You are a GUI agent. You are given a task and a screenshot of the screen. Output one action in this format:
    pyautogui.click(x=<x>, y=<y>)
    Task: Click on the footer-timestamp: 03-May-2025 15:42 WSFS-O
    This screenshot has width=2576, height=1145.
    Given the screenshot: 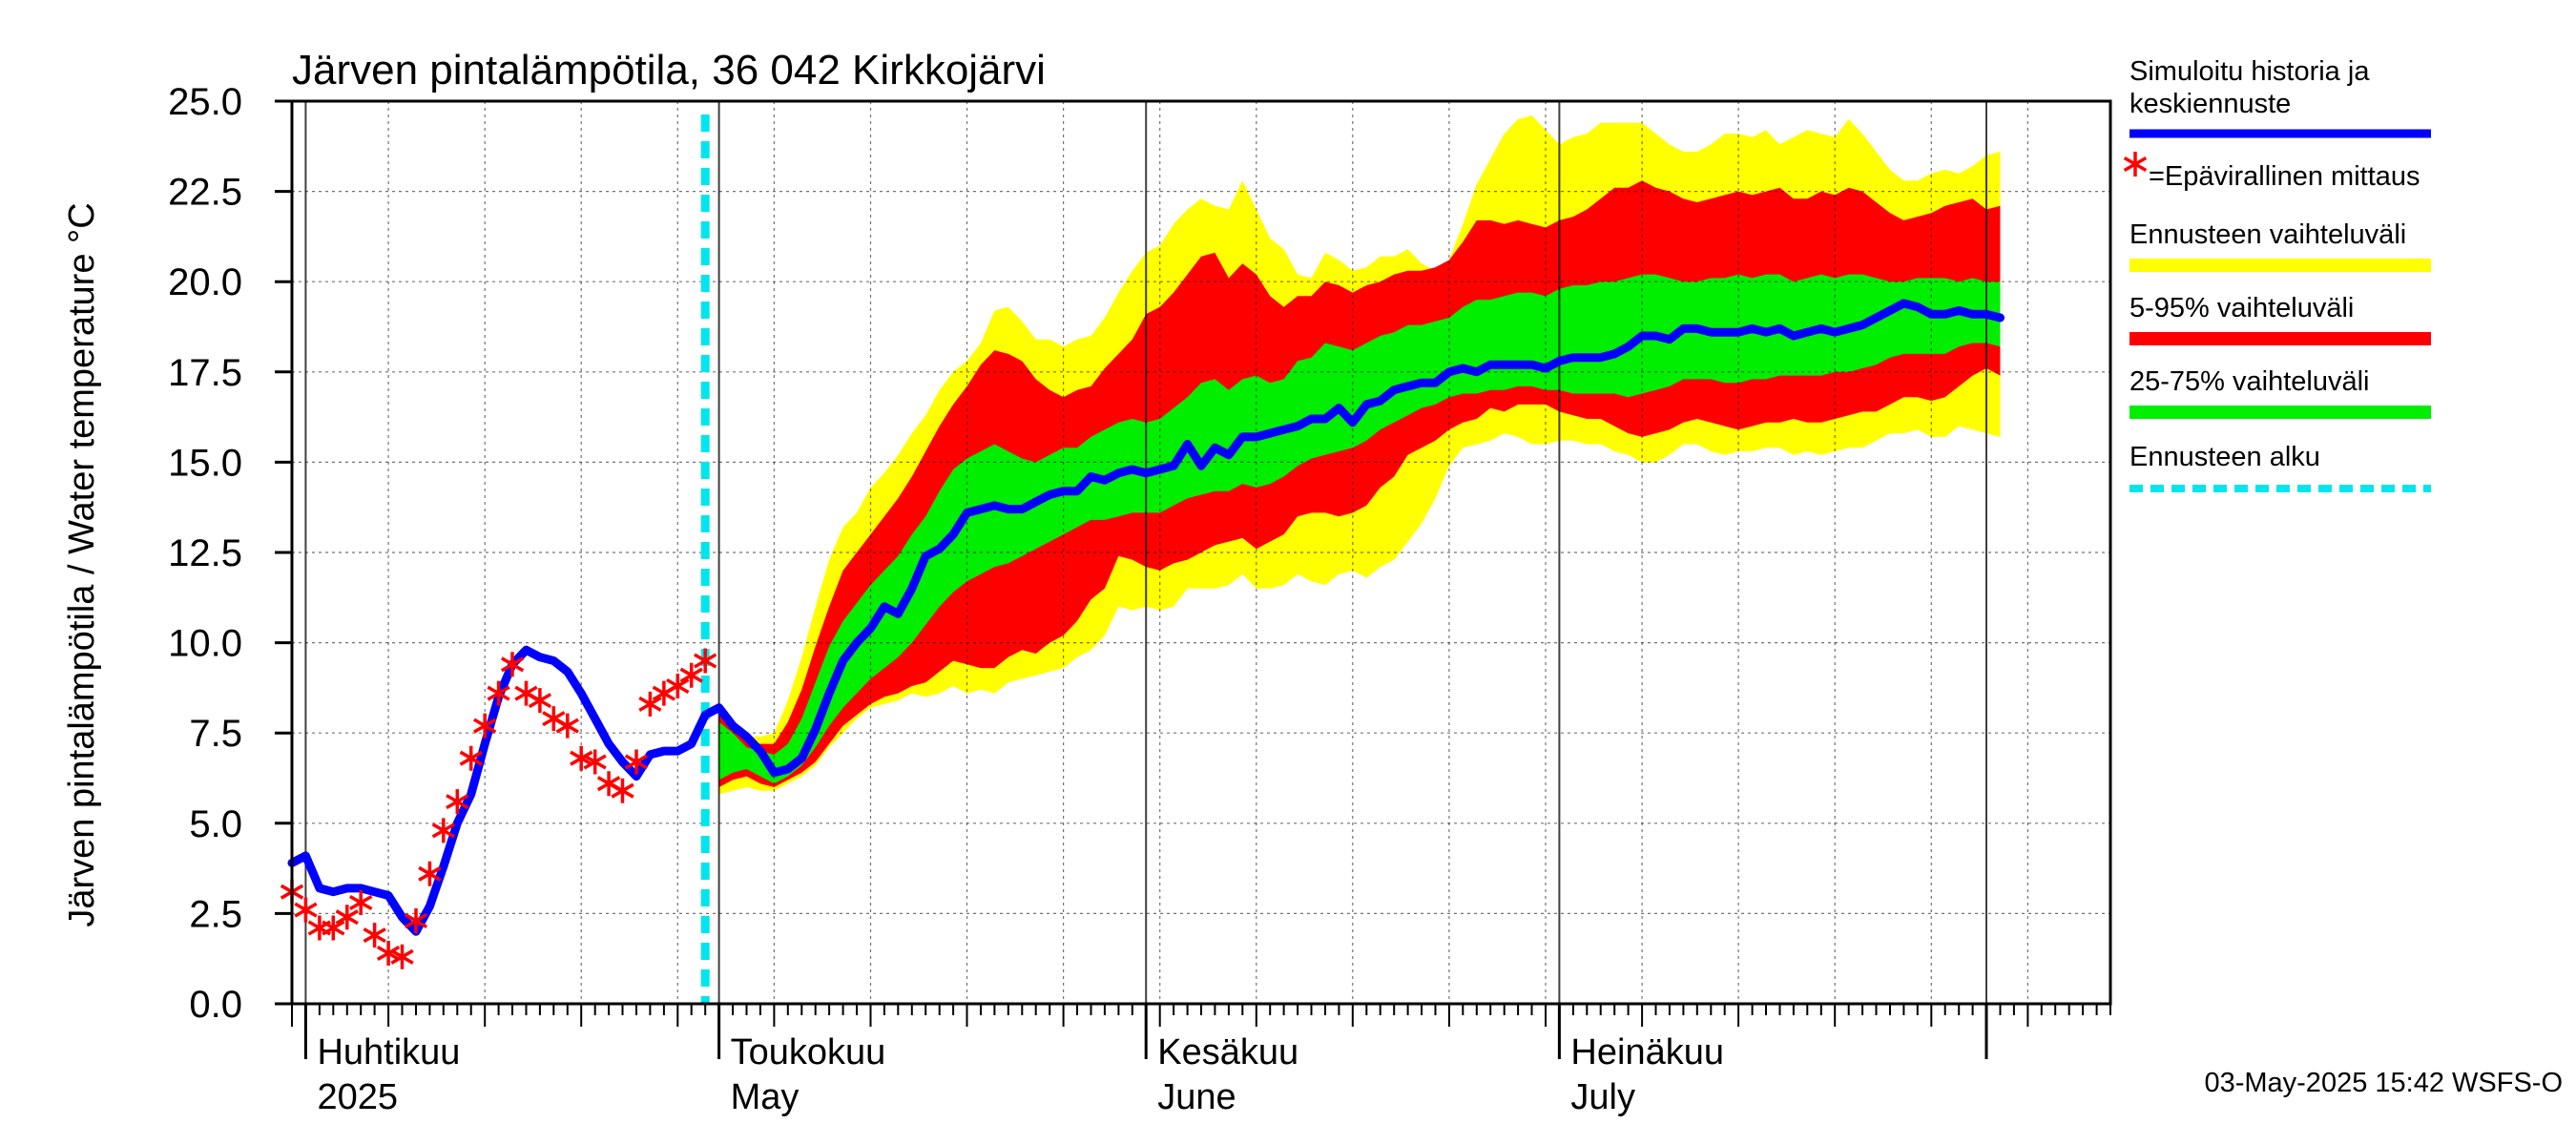 What is the action you would take?
    pyautogui.click(x=2383, y=1083)
    